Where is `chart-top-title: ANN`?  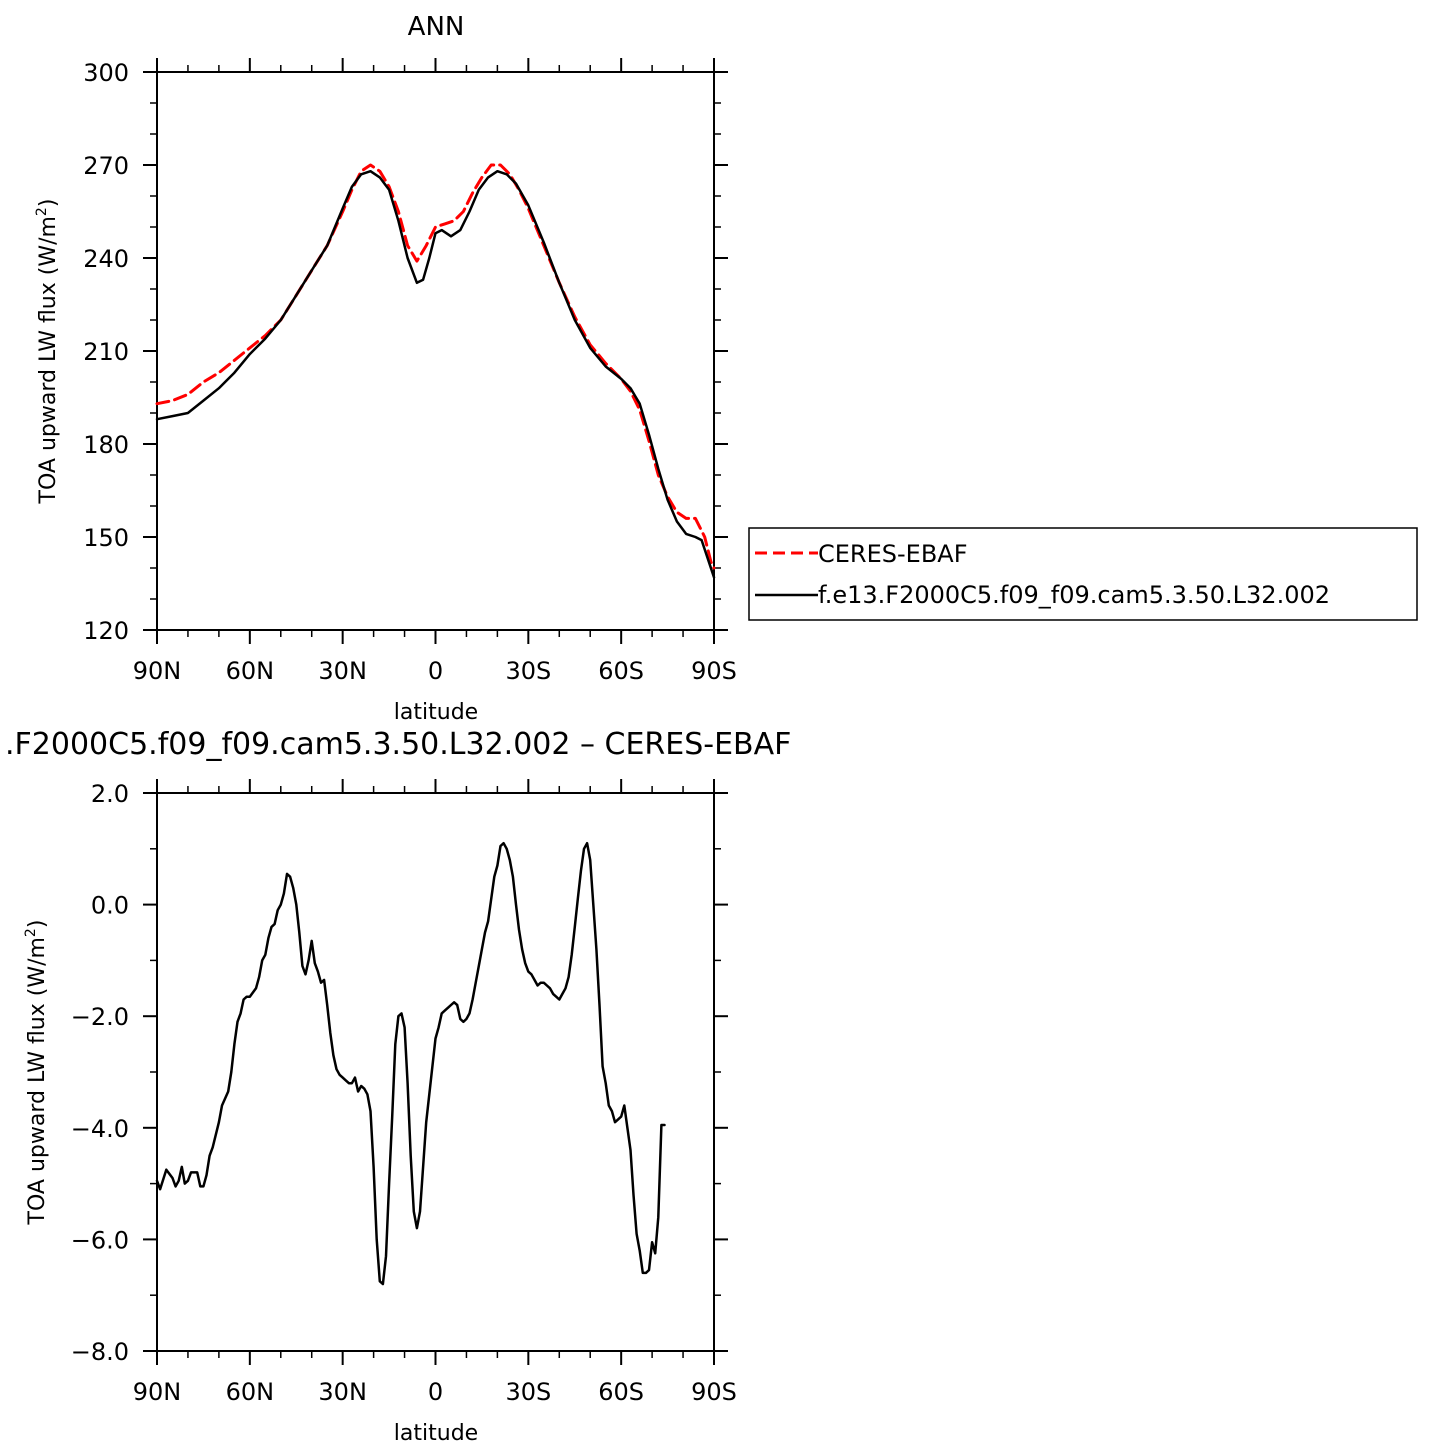
chart-top-title: ANN is located at coordinates (436, 27).